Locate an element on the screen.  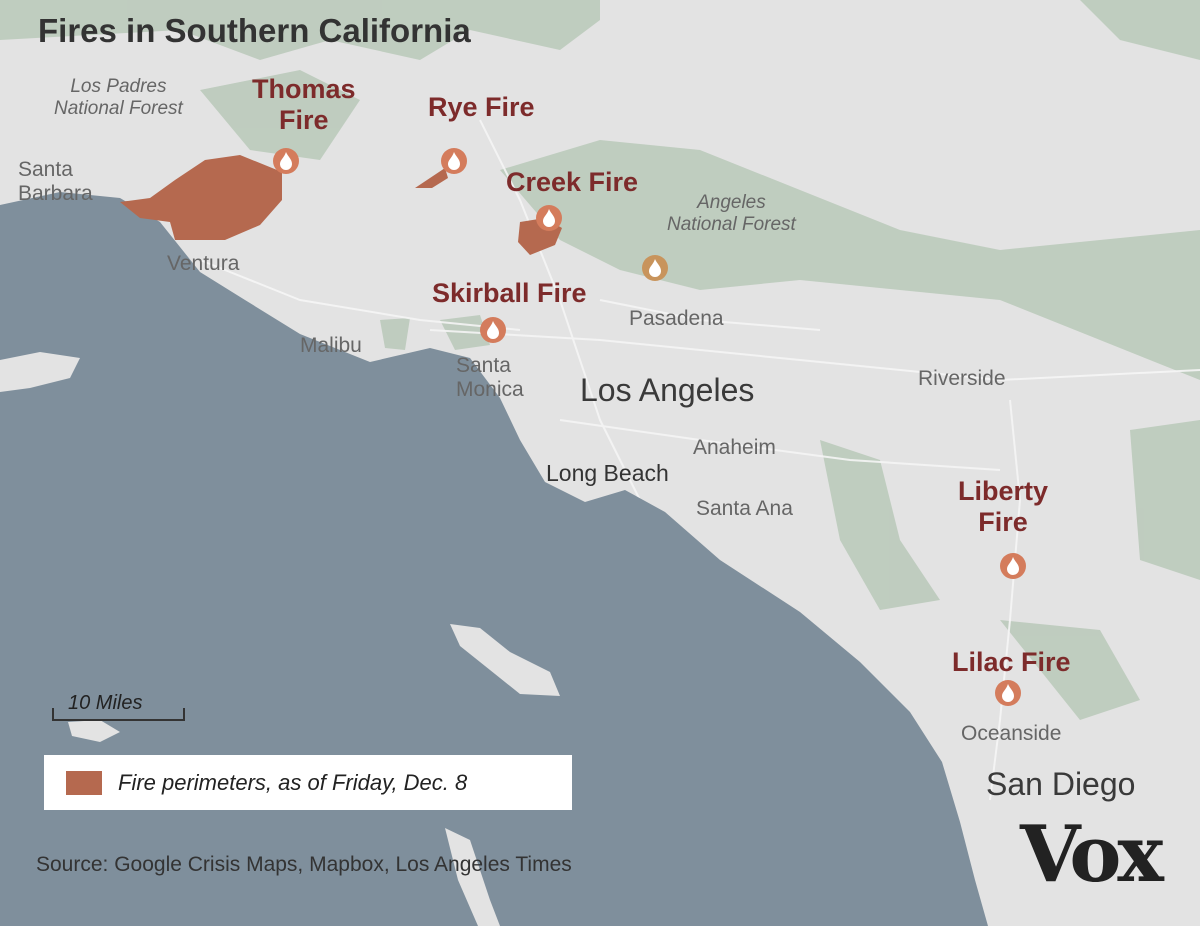
fire-label-line: Liberty is located at coordinates (1003, 491).